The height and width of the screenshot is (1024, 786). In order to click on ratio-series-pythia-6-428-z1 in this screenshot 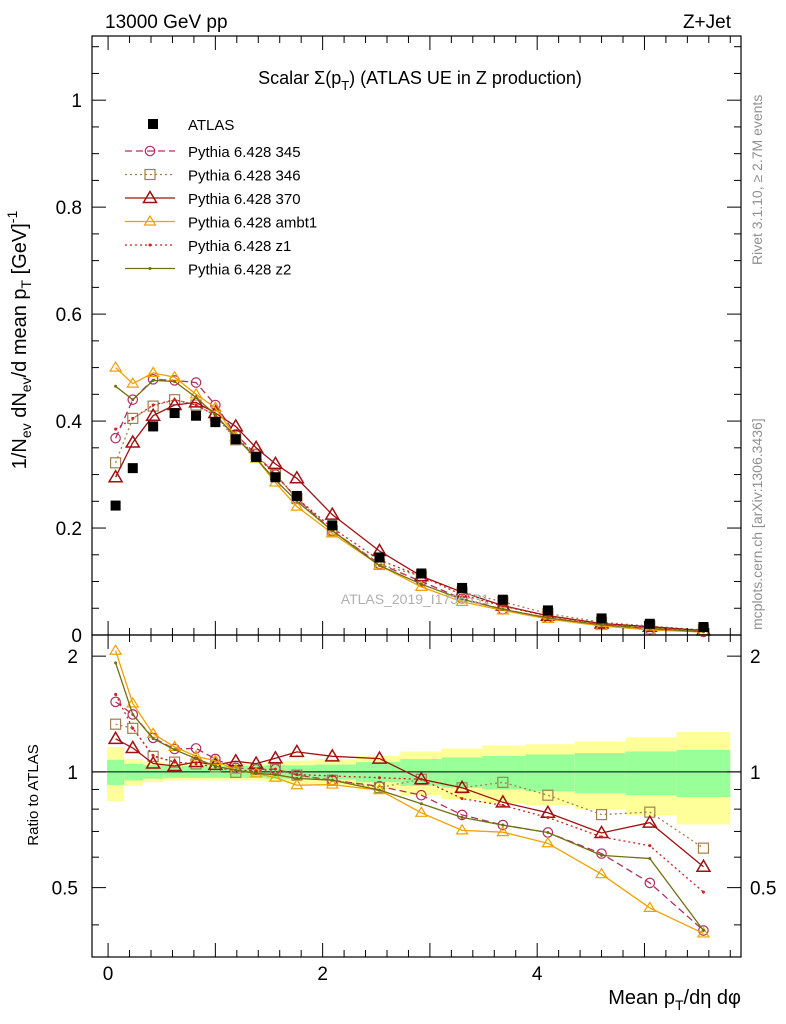, I will do `click(409, 793)`.